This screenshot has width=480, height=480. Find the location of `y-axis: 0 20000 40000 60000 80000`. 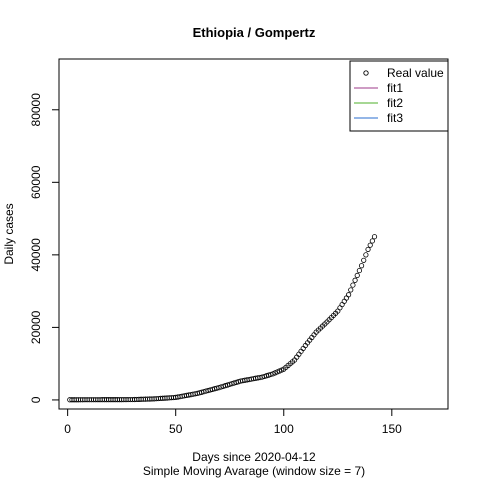

y-axis: 0 20000 40000 60000 80000 is located at coordinates (44, 248).